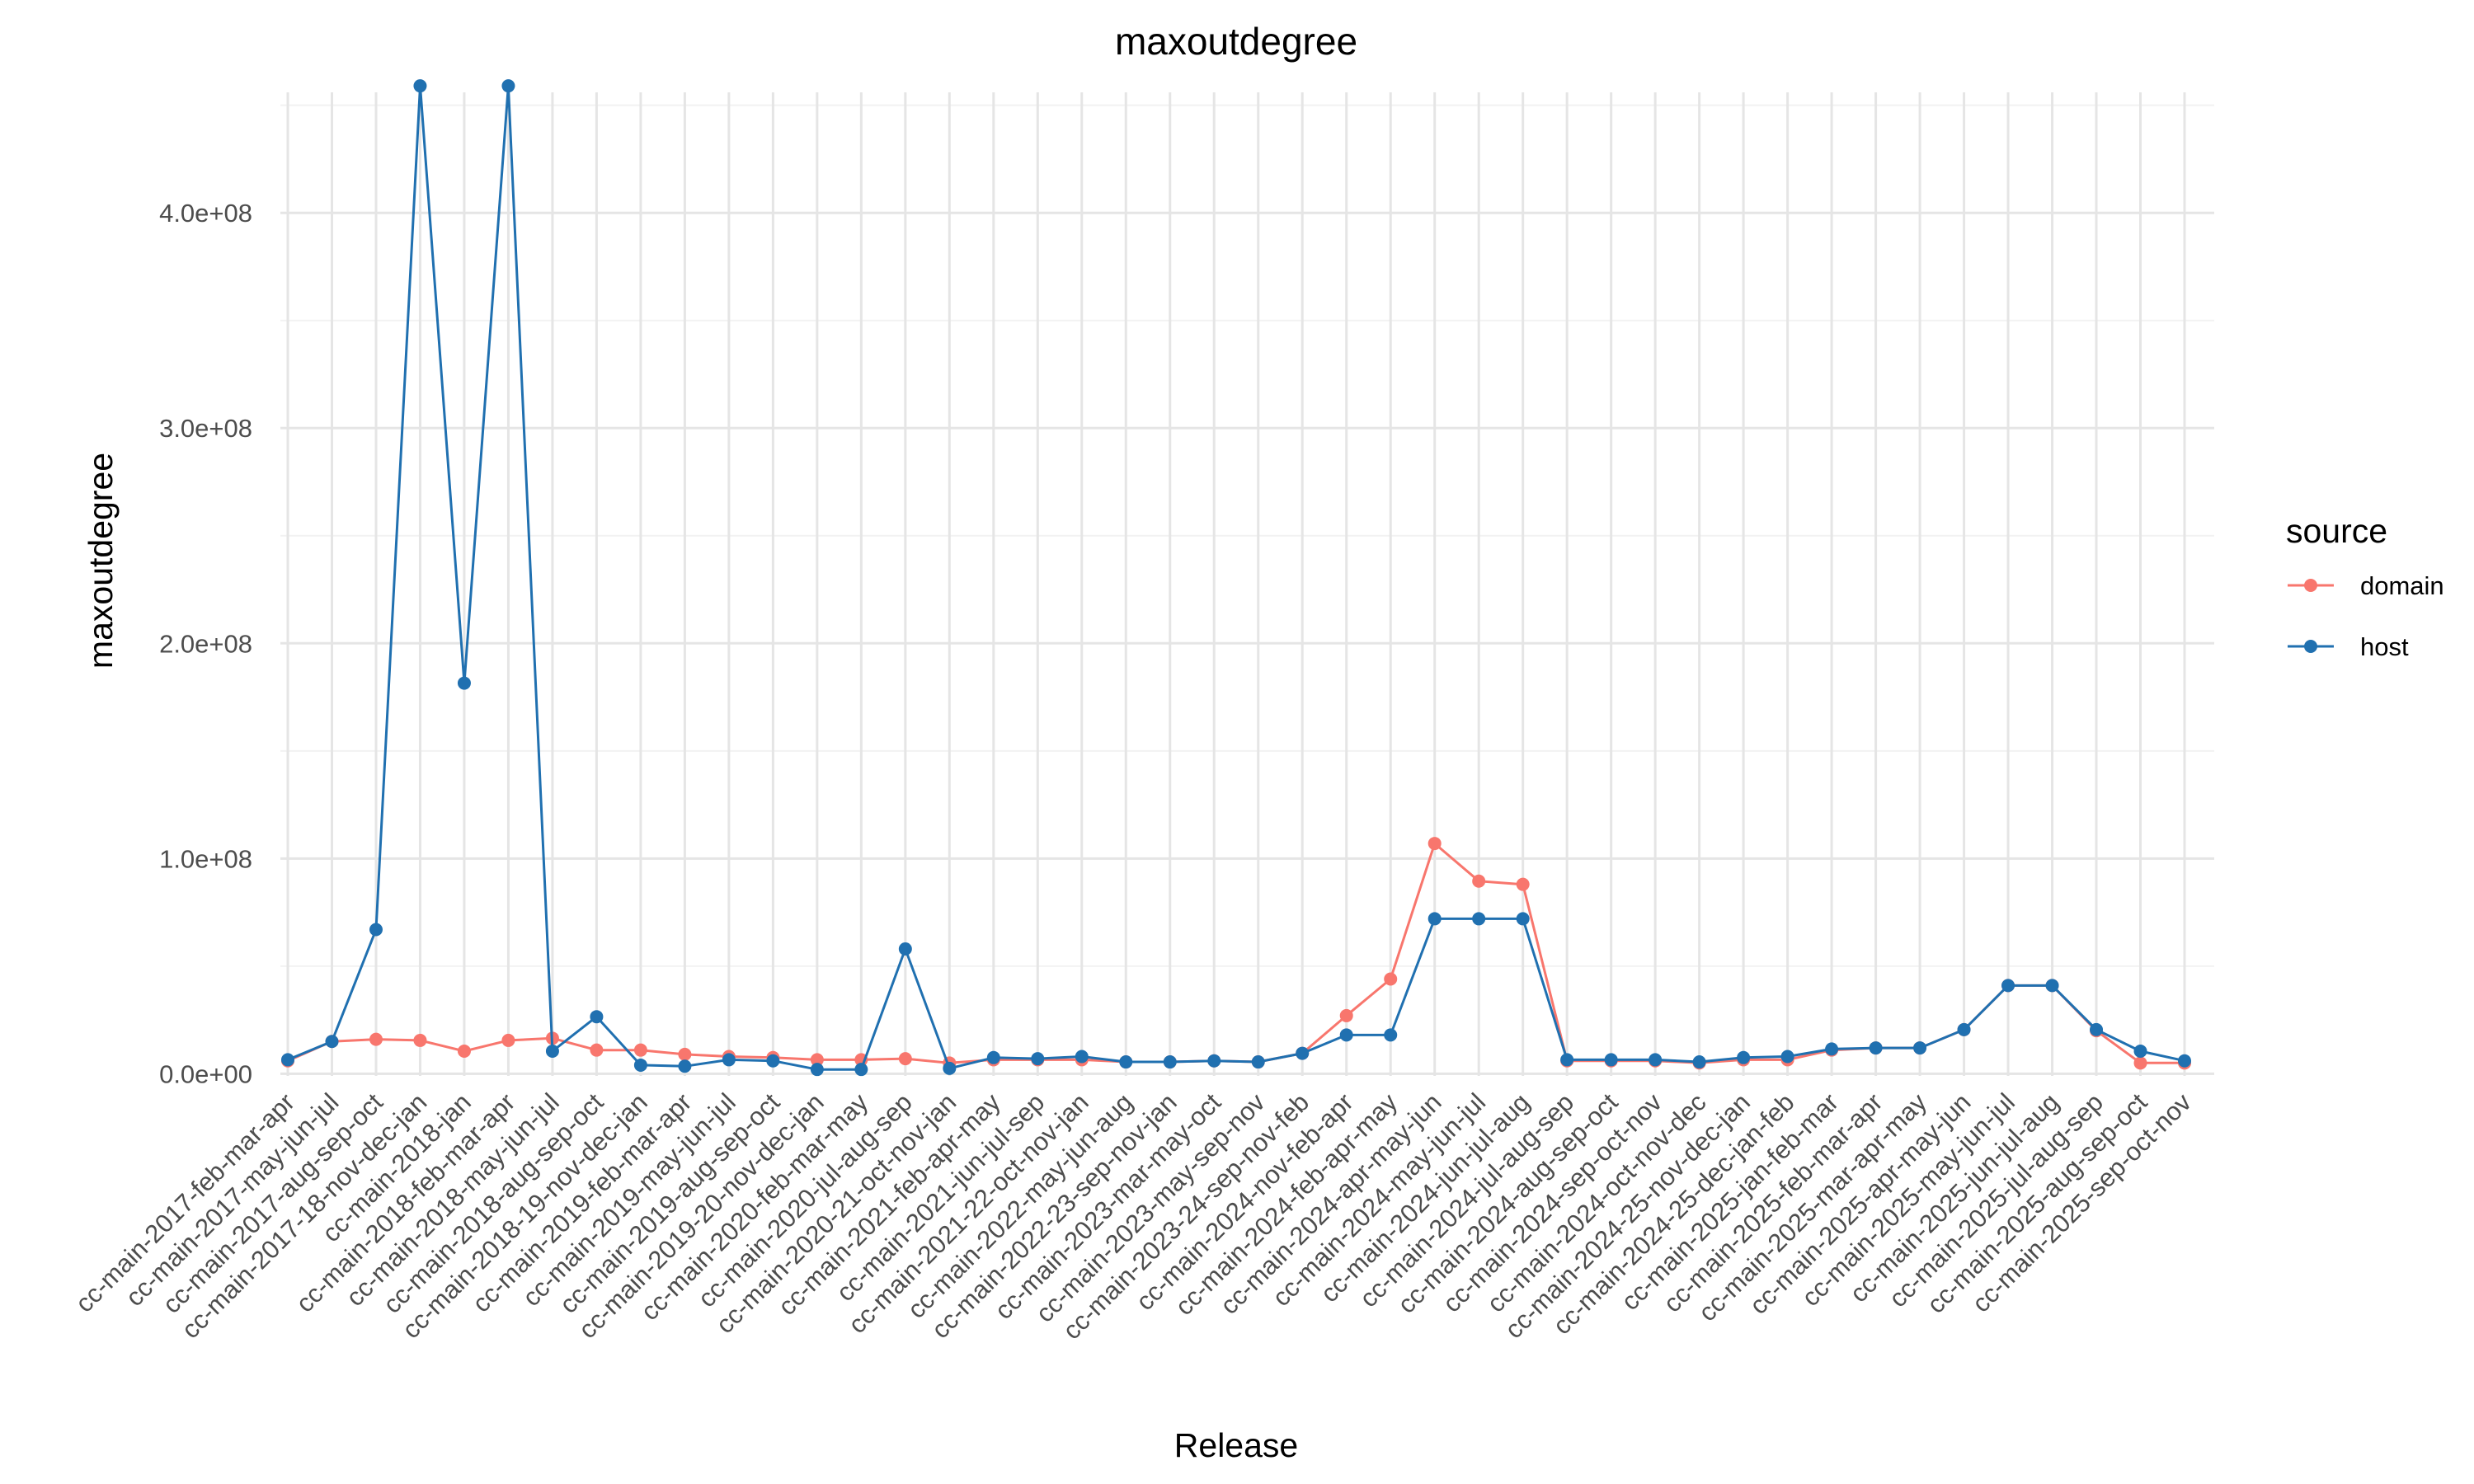 The height and width of the screenshot is (1484, 2474). Describe the element at coordinates (2402, 585) in the screenshot. I see `legend-label-domain: domain` at that location.